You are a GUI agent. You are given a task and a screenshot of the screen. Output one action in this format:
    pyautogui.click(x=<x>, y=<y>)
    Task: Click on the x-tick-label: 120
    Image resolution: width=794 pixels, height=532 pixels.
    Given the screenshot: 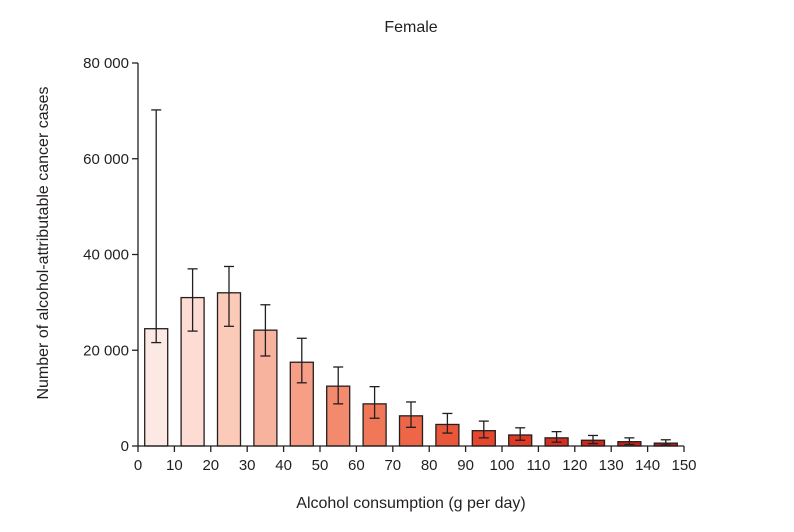 What is the action you would take?
    pyautogui.click(x=574, y=465)
    